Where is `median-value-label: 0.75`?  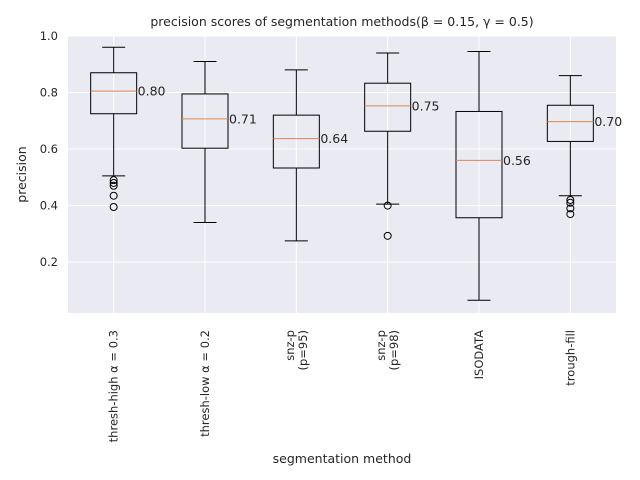
median-value-label: 0.75 is located at coordinates (426, 105).